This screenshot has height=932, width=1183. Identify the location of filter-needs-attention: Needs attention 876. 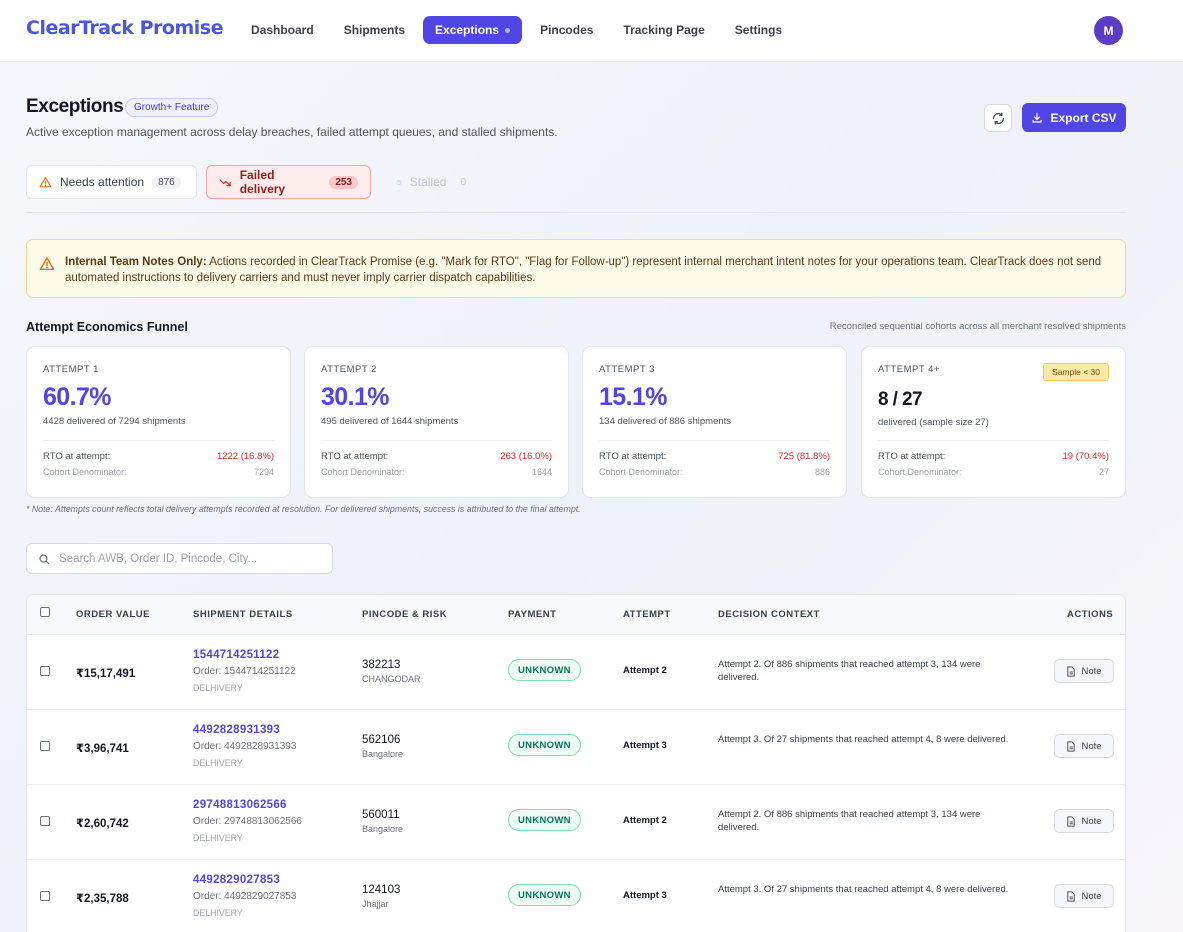
(111, 182).